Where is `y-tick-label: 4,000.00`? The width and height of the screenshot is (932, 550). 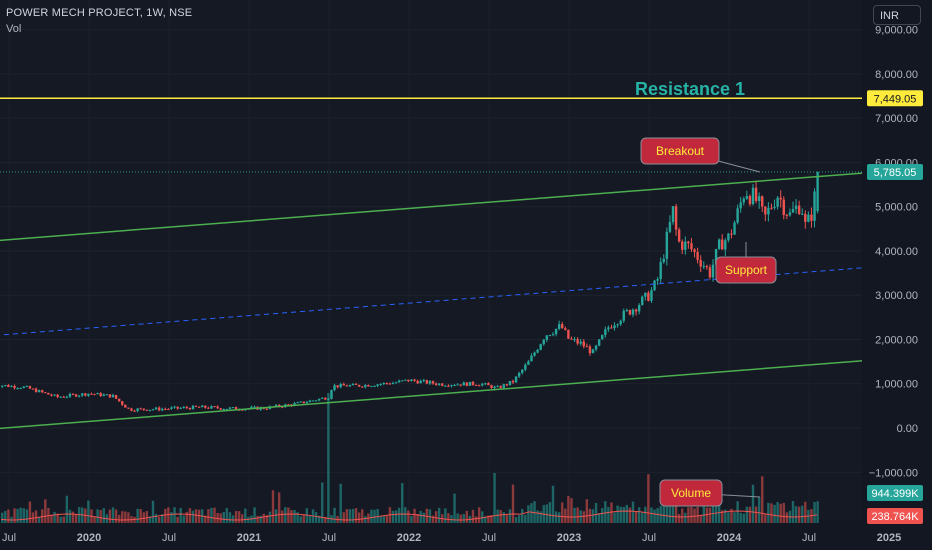
y-tick-label: 4,000.00 is located at coordinates (896, 252).